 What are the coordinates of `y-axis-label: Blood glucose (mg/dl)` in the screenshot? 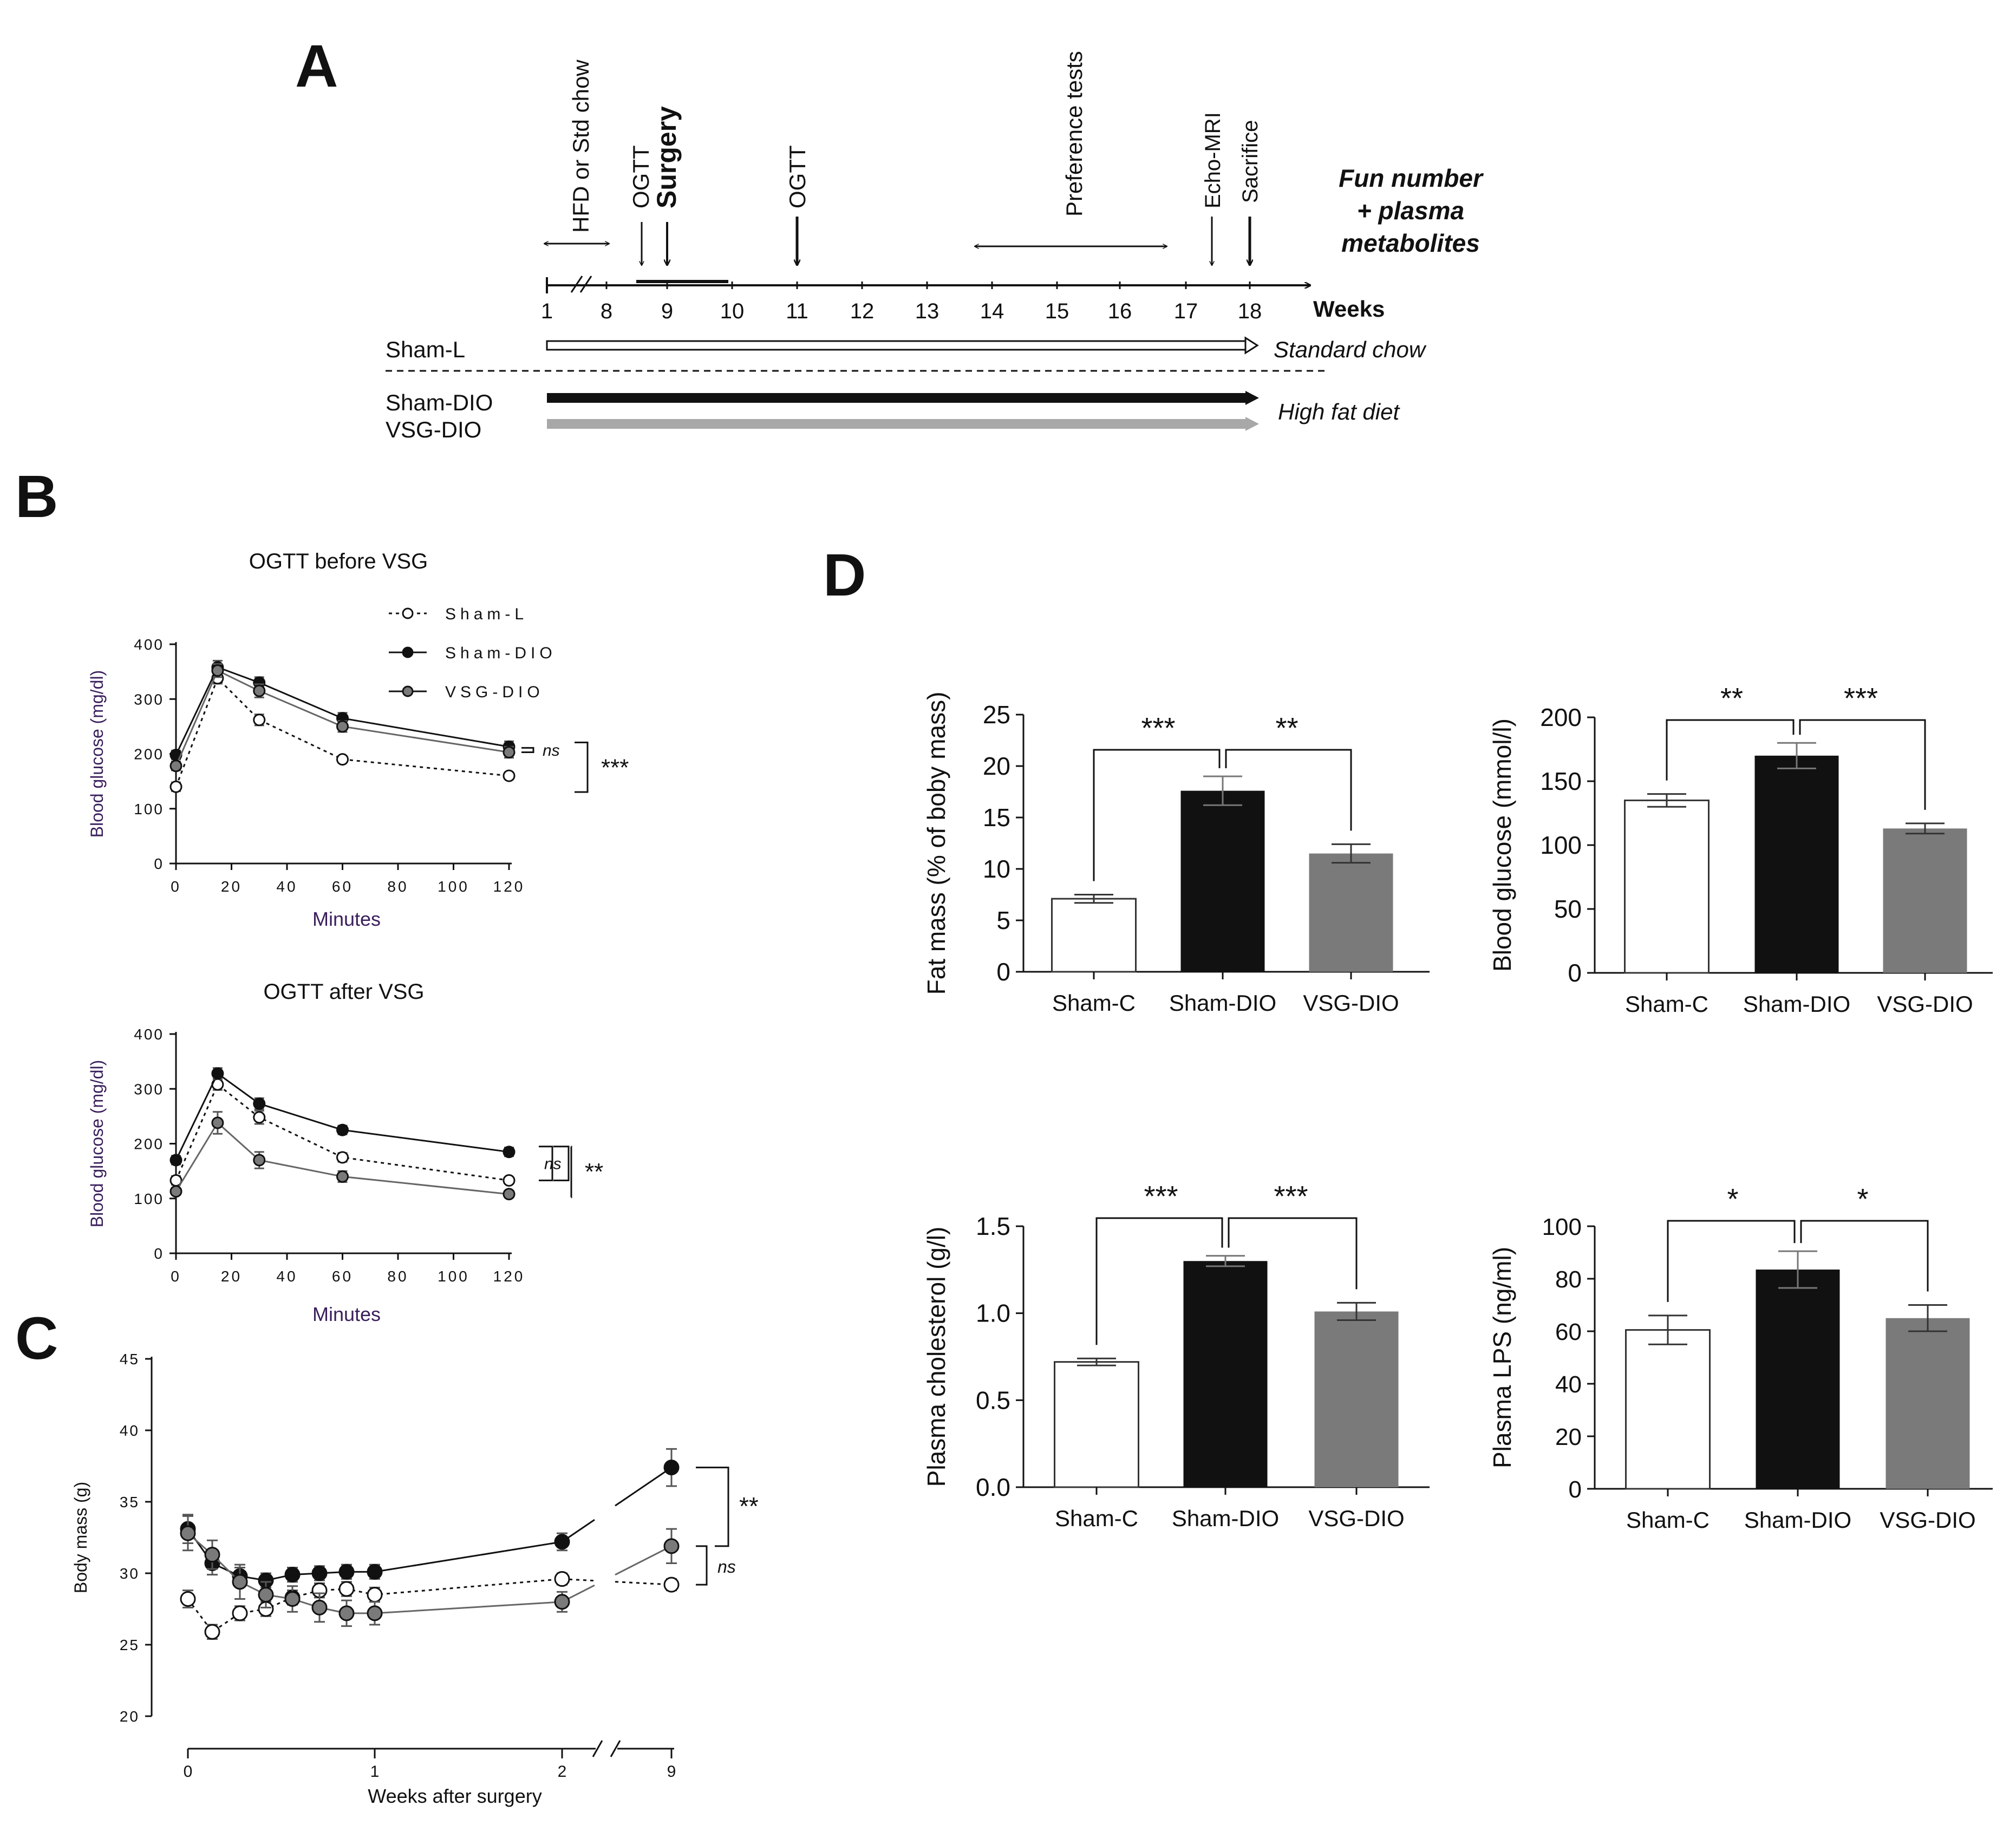 It's located at (97, 1143).